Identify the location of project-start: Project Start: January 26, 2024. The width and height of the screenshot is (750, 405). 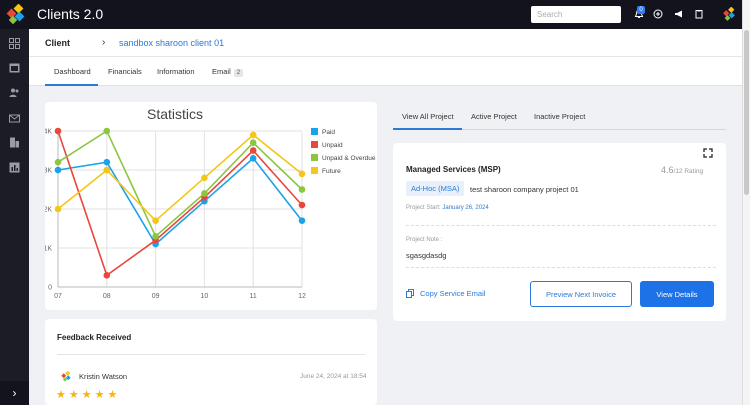
(447, 208).